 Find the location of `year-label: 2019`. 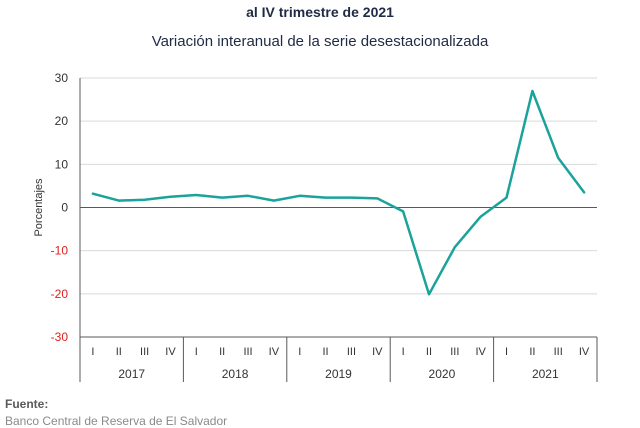

year-label: 2019 is located at coordinates (338, 374).